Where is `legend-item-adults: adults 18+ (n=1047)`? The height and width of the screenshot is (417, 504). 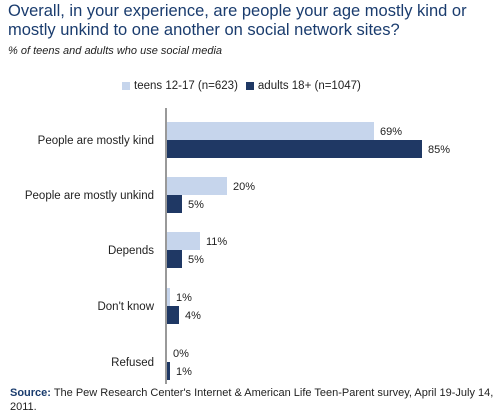 legend-item-adults: adults 18+ (n=1047) is located at coordinates (303, 86).